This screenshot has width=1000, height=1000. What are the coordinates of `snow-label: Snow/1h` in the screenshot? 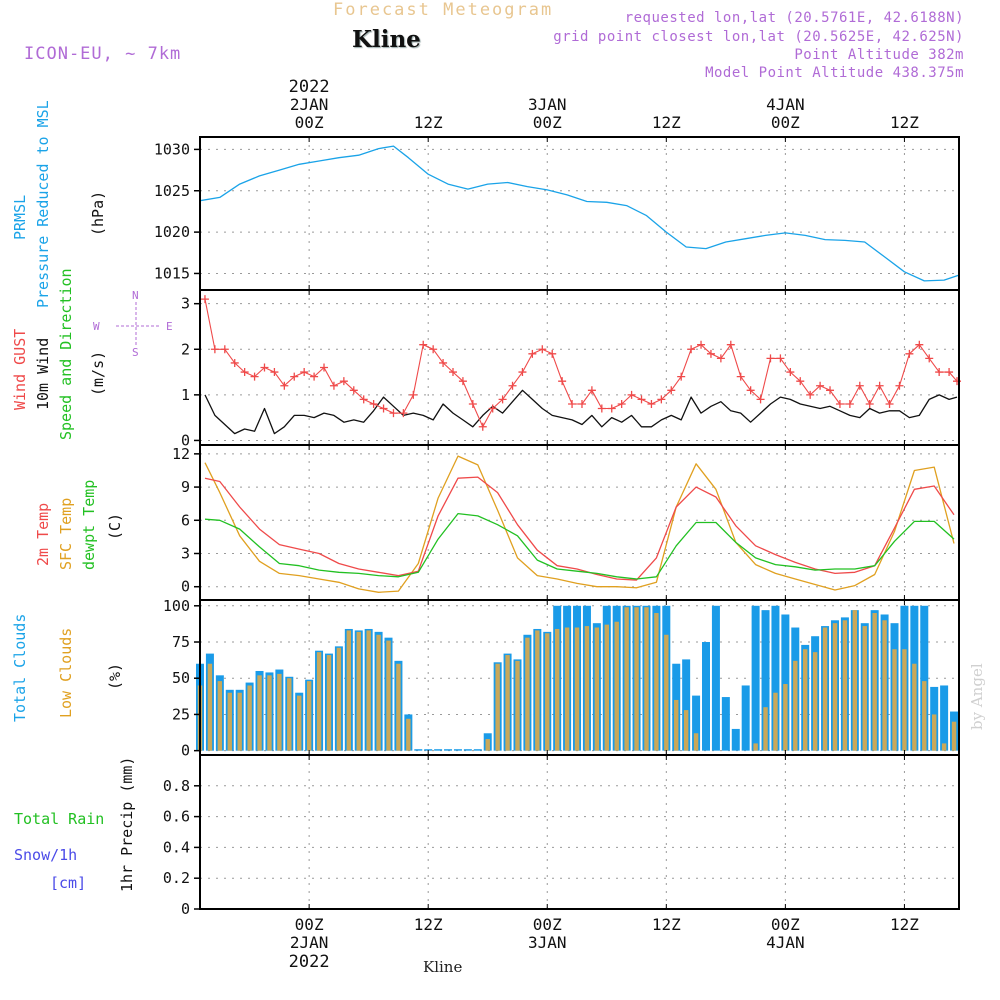 It's located at (46, 855).